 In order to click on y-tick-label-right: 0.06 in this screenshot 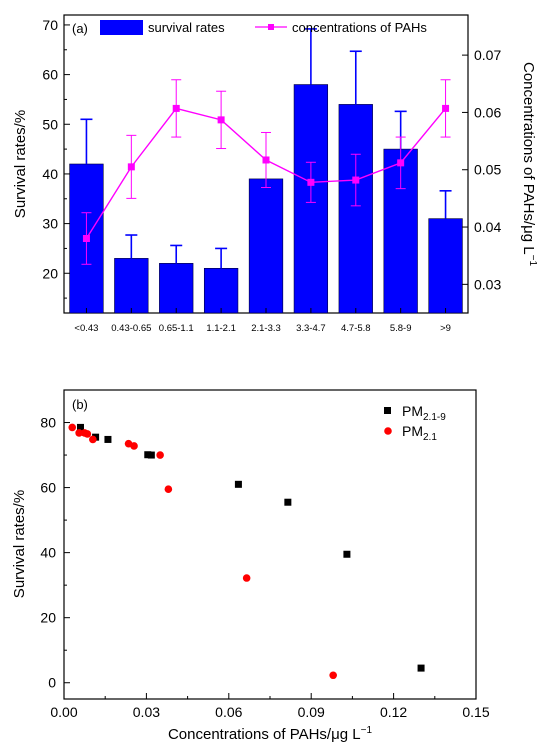, I will do `click(487, 112)`.